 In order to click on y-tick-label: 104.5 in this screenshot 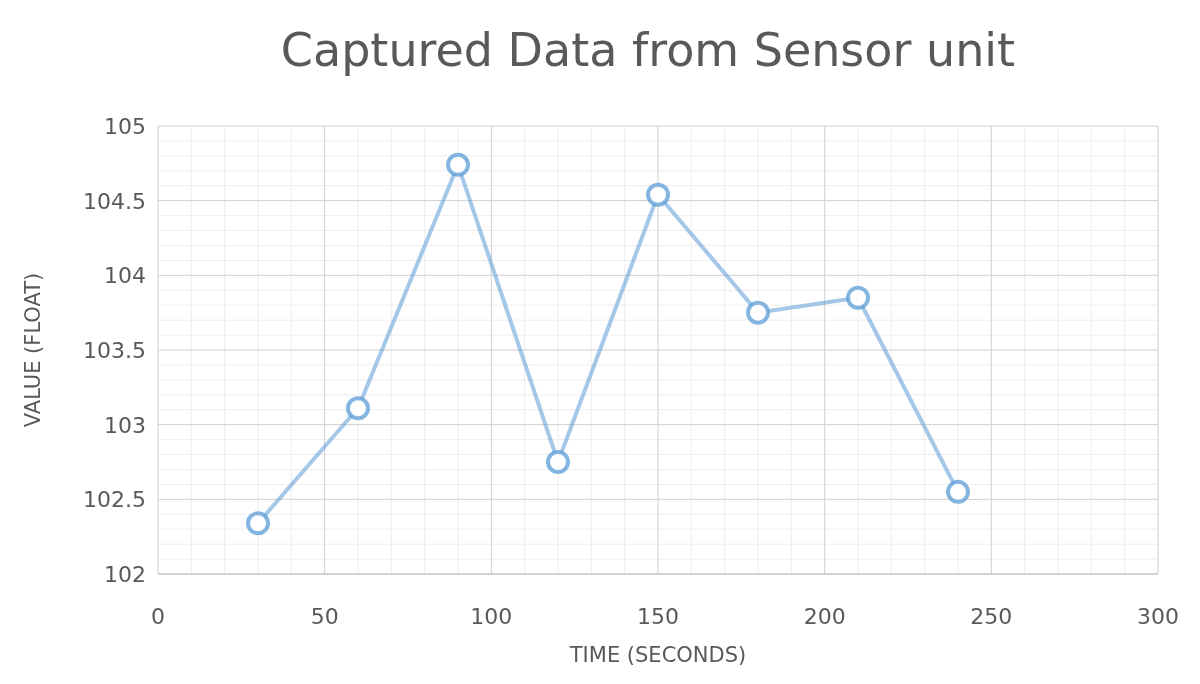, I will do `click(114, 201)`.